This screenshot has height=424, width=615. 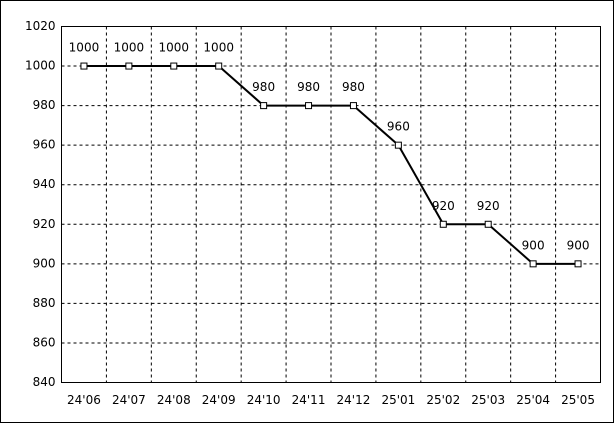 I want to click on y-tick-label: 840, so click(x=44, y=382).